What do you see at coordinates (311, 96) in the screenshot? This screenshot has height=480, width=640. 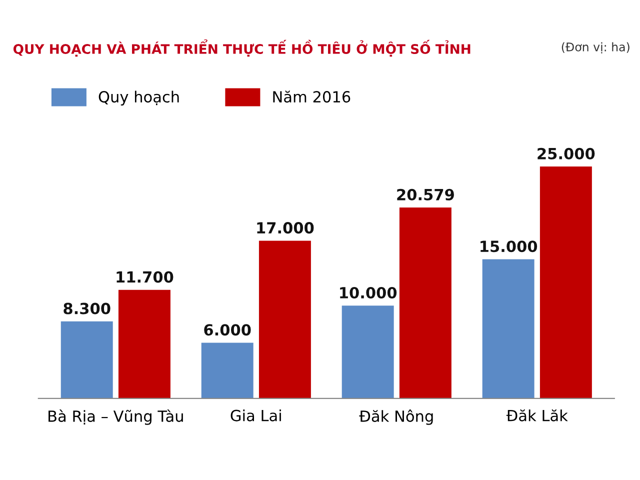 I see `legend-label: Năm 2016` at bounding box center [311, 96].